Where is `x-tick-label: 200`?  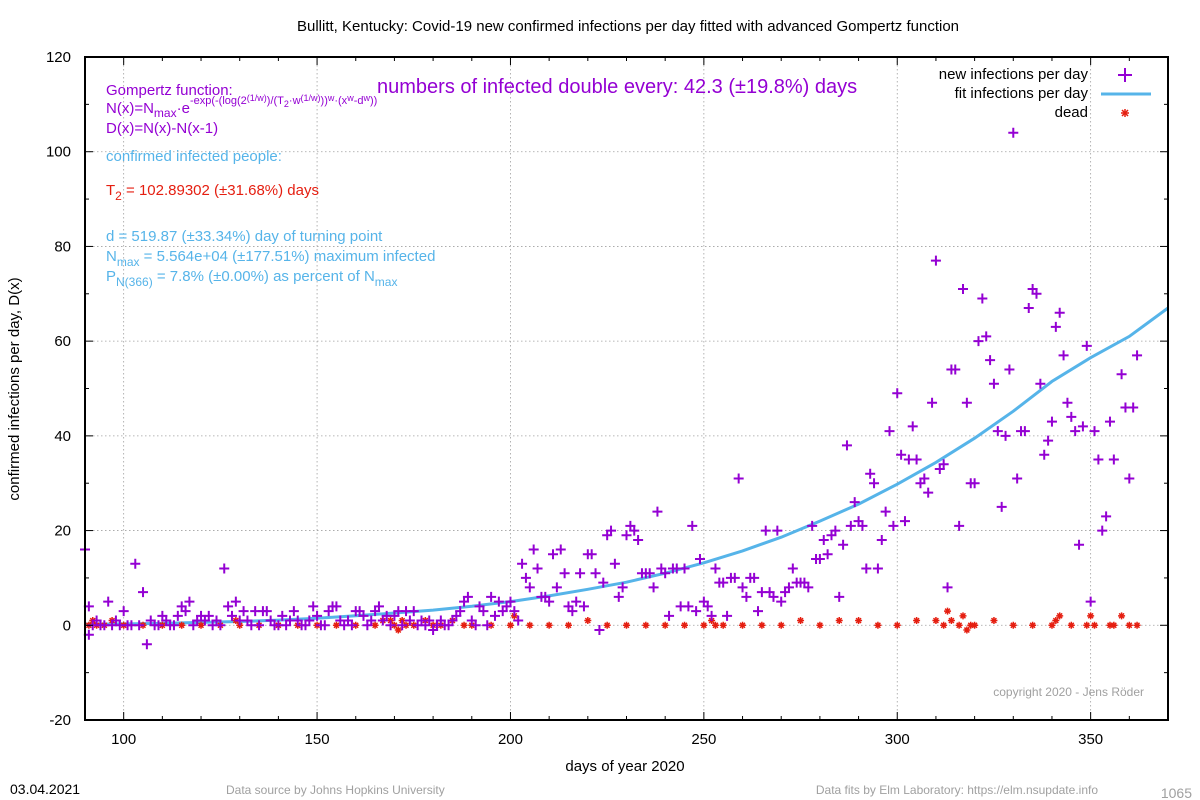 x-tick-label: 200 is located at coordinates (510, 739).